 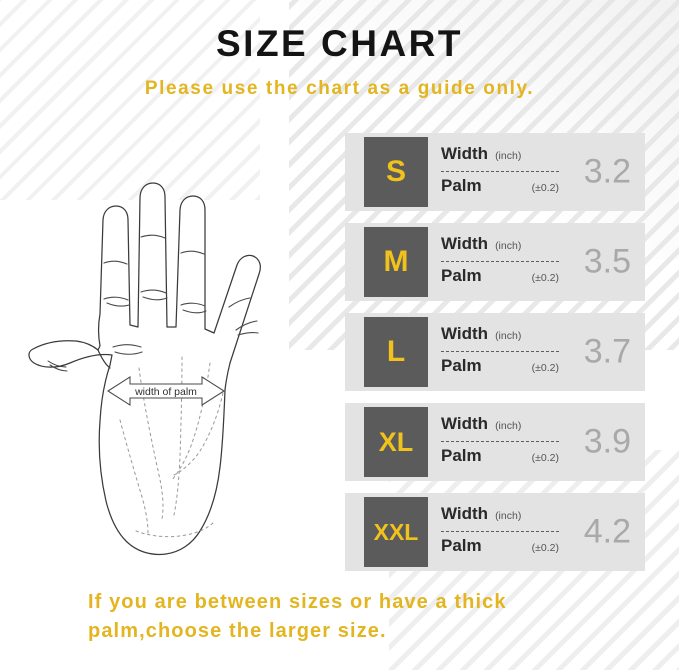 I want to click on table-row: M Width (inch) Palm (±0.2) 3.5, so click(x=495, y=262).